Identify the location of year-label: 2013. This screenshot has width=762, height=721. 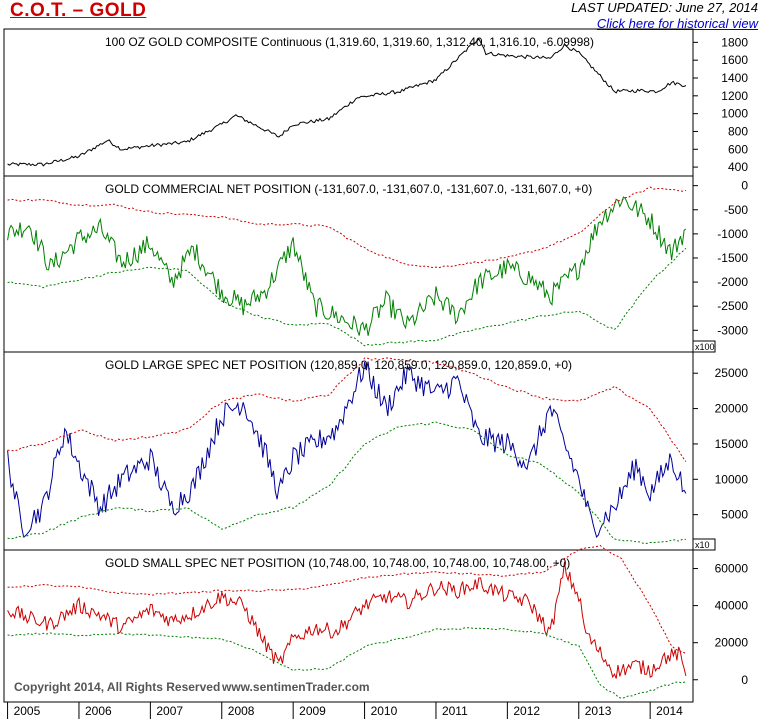
(598, 711).